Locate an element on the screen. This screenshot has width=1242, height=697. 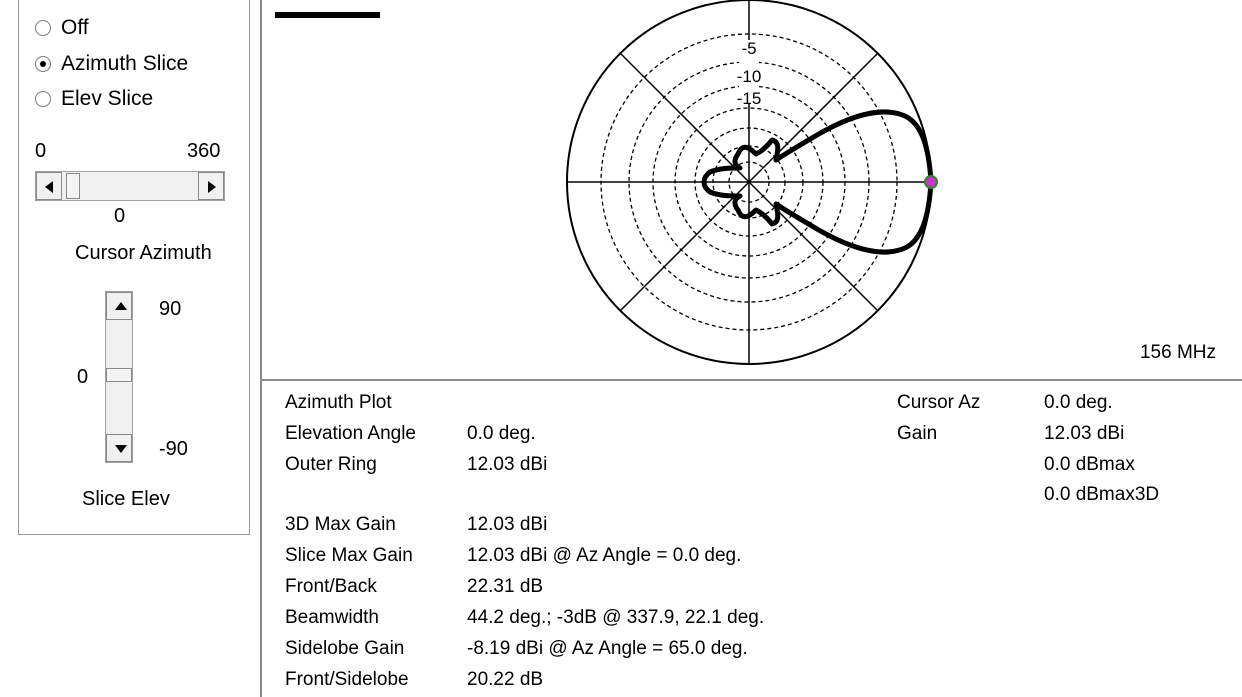
radio-azimuth-slice: Azimuth Slice is located at coordinates (111, 64).